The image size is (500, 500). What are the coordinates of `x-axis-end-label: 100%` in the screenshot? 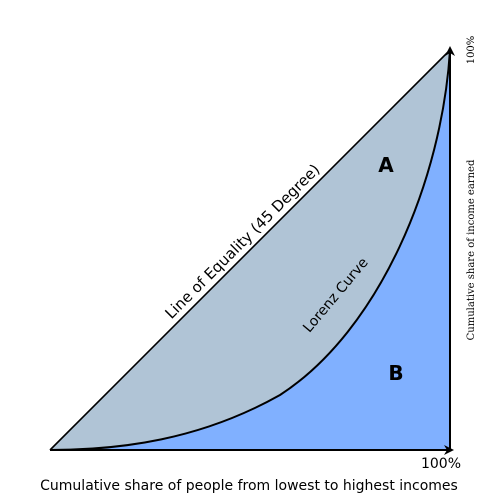 It's located at (441, 464).